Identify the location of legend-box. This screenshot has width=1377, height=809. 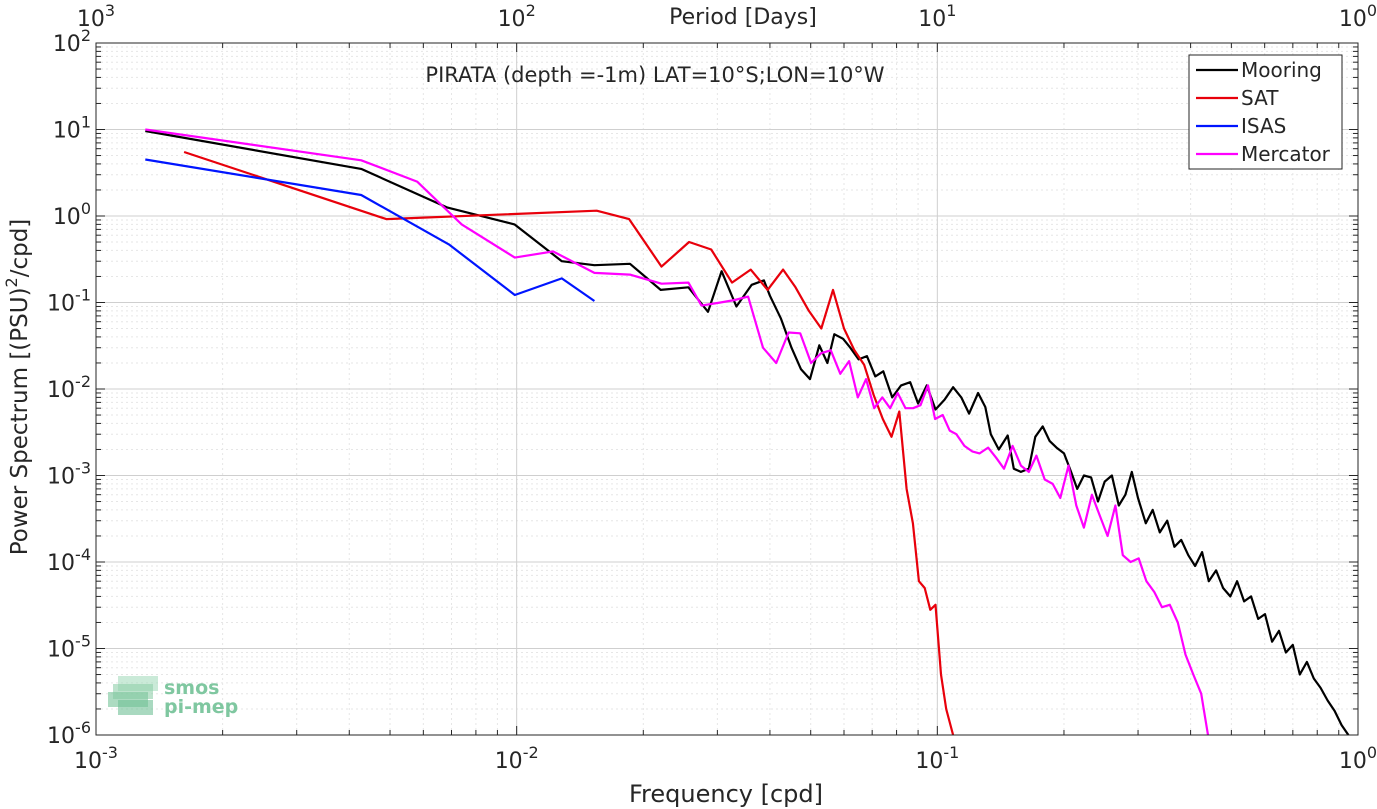
(1265, 112).